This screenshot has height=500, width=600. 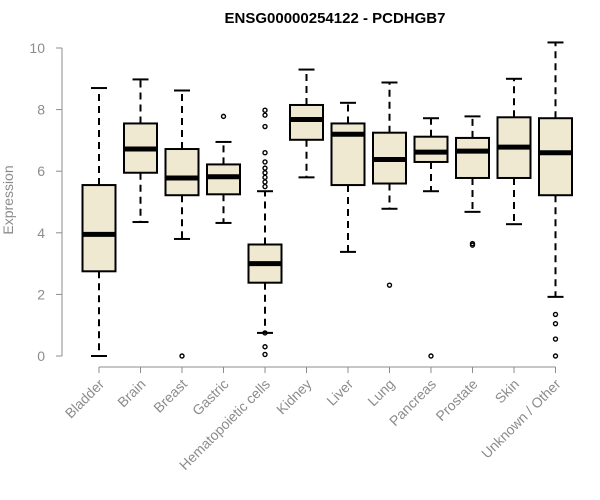 I want to click on y-tick-label: 10, so click(x=37, y=48).